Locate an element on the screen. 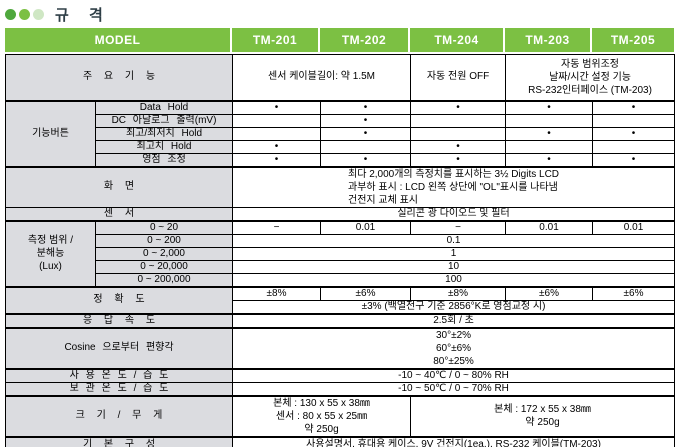 The image size is (679, 447). cosine-line: 60°±6% is located at coordinates (453, 348).